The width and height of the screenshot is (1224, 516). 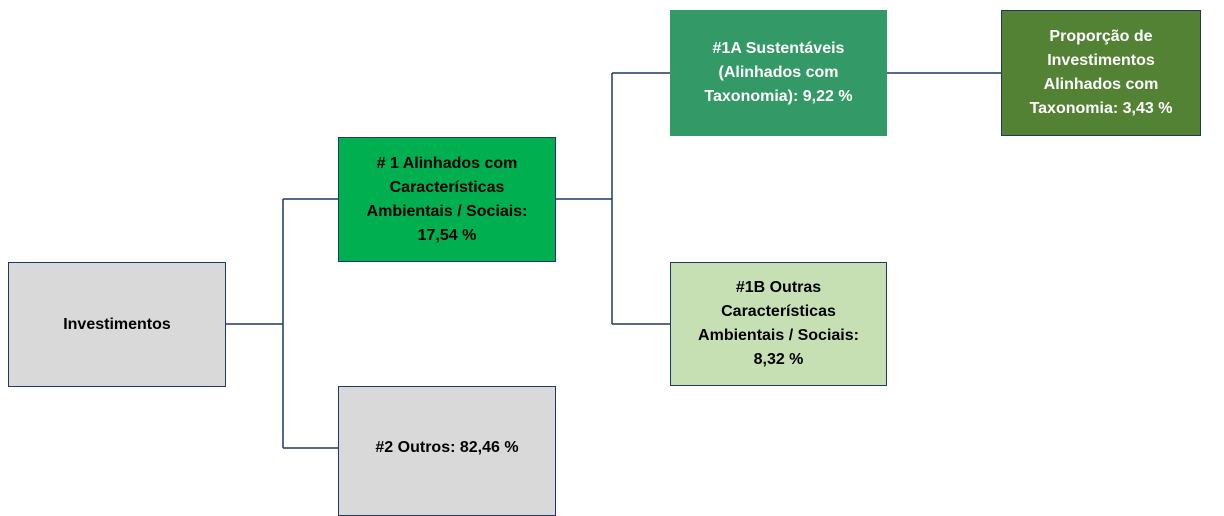 I want to click on node-label: Alinhados com, so click(x=1101, y=84).